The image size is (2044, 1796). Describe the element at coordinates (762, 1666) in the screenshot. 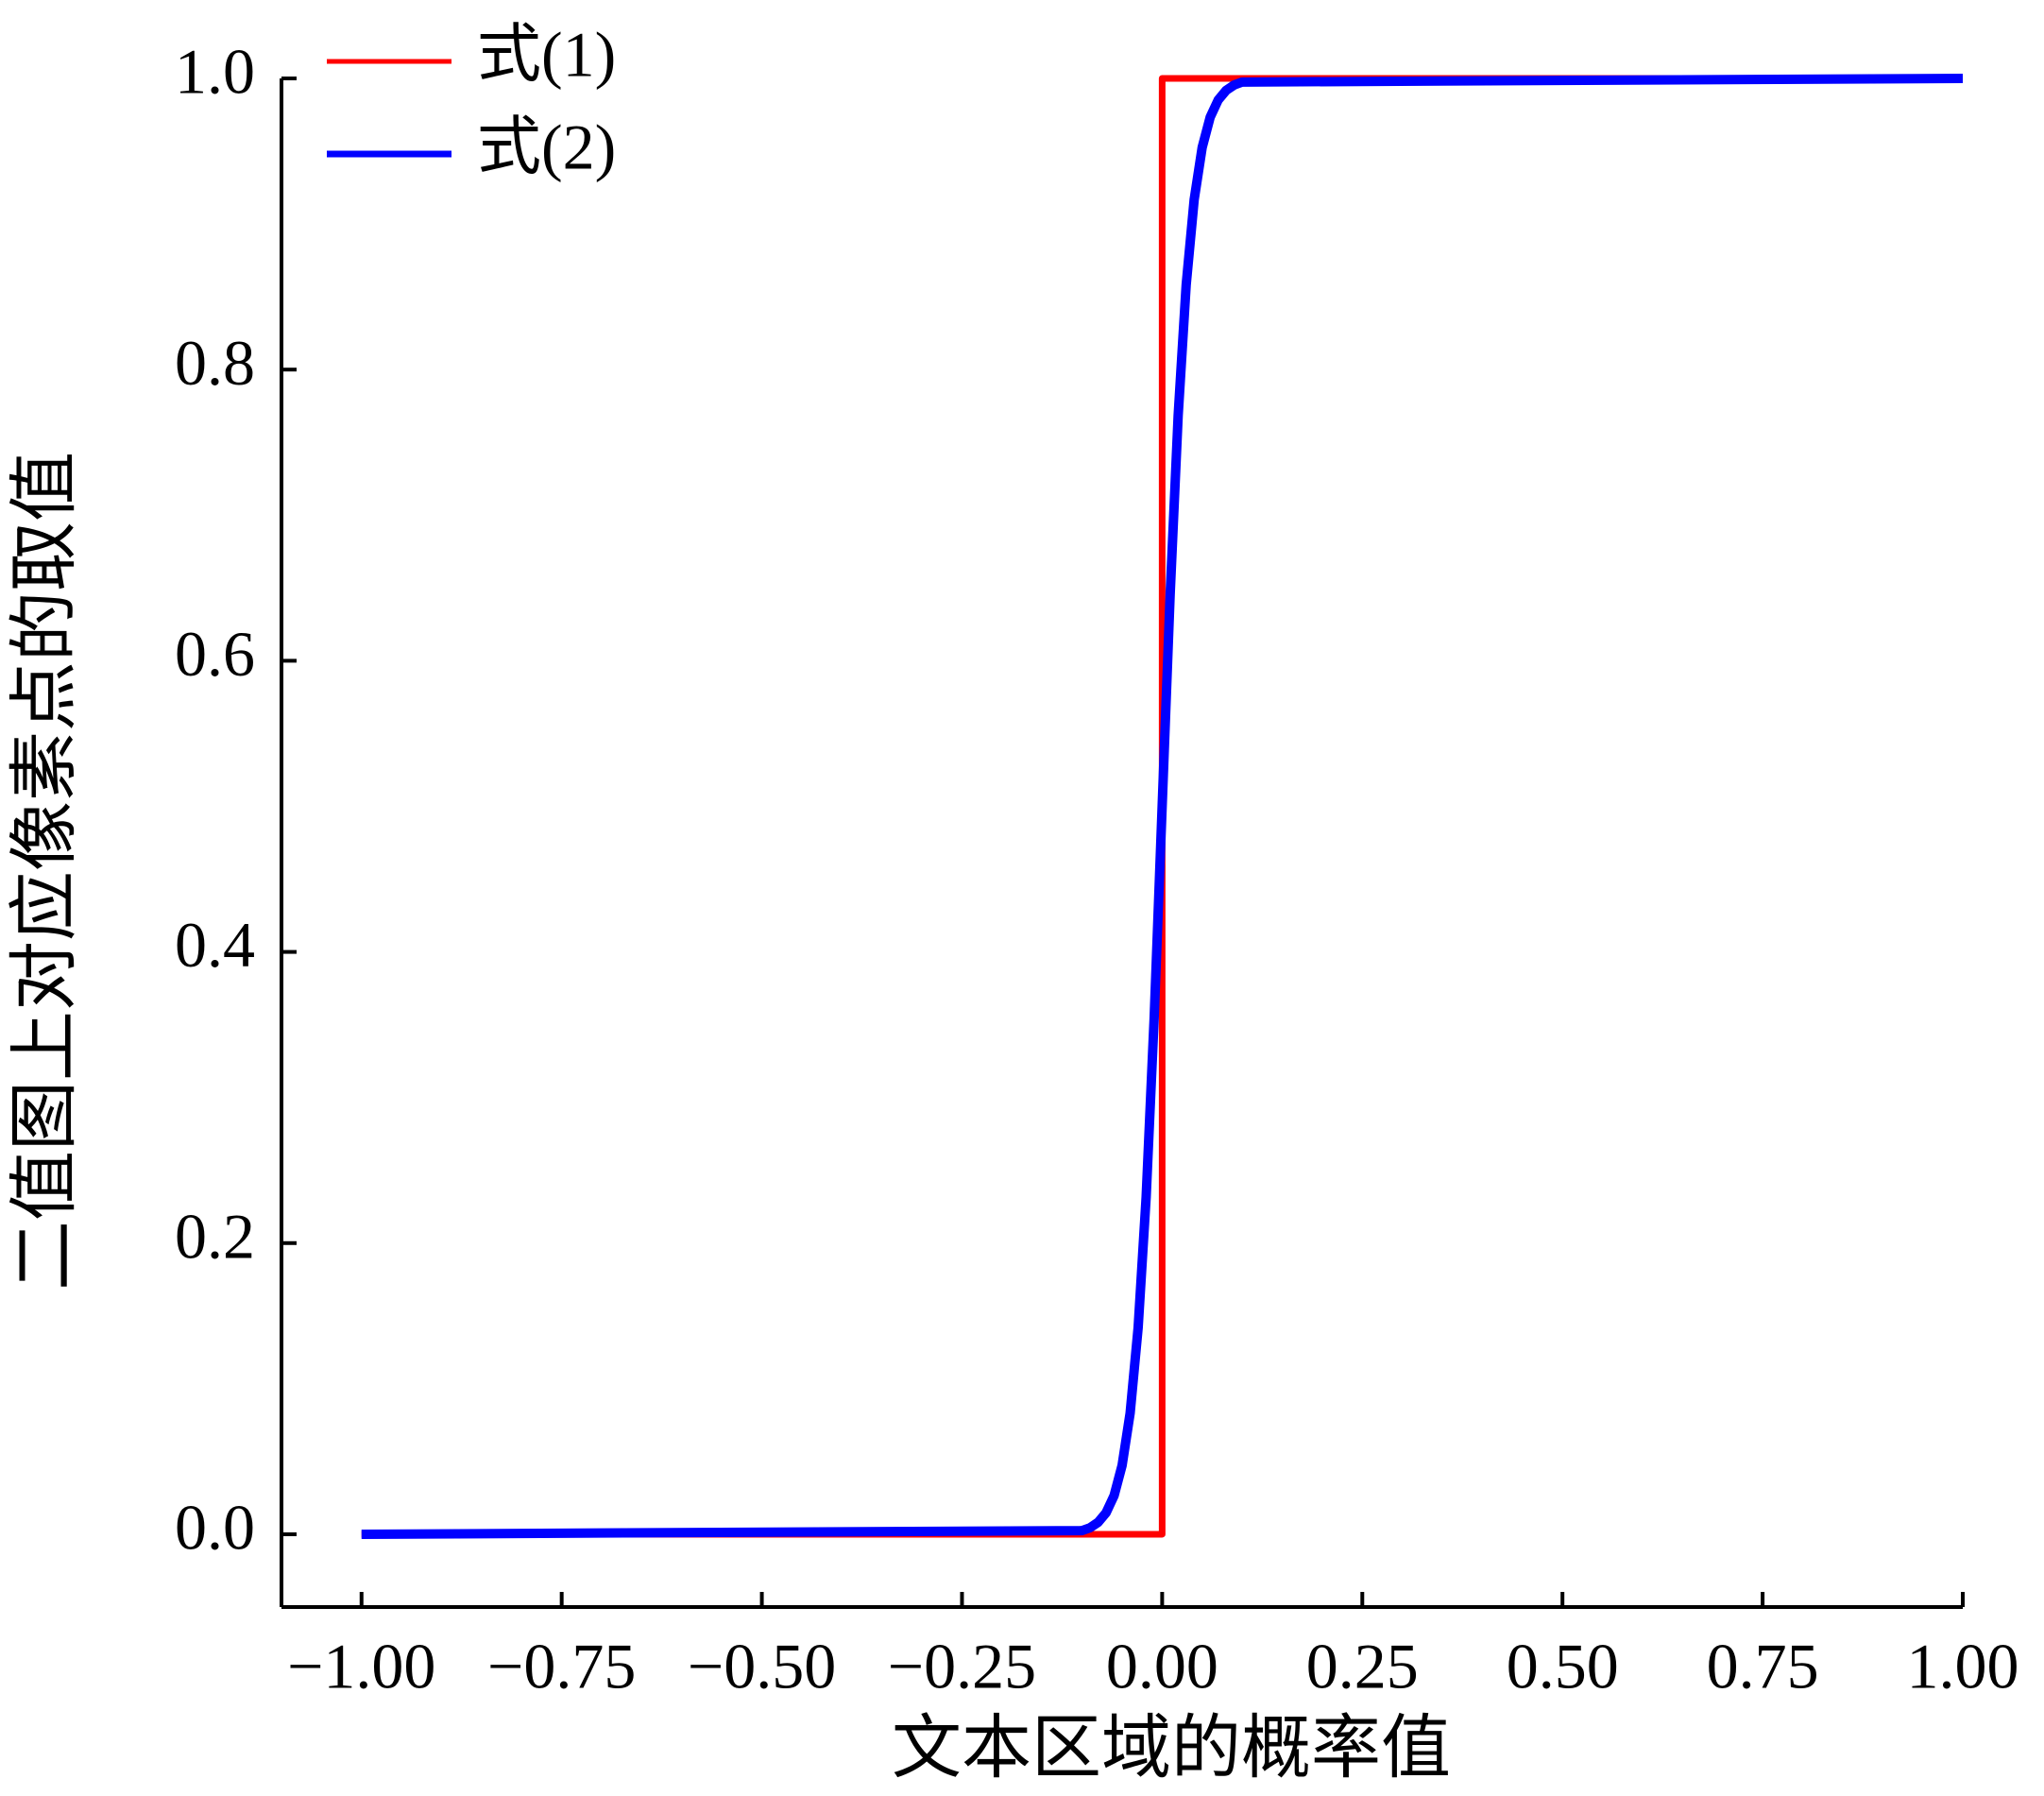

I see `x-tick-label: −0.50` at that location.